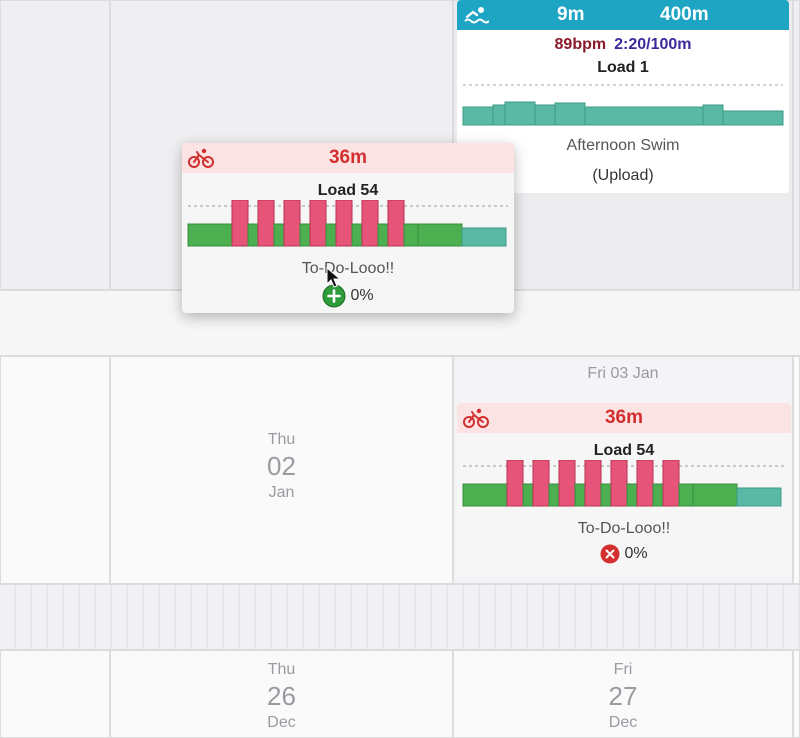 The image size is (800, 738). Describe the element at coordinates (653, 44) in the screenshot. I see `pace: 2:20/100m` at that location.